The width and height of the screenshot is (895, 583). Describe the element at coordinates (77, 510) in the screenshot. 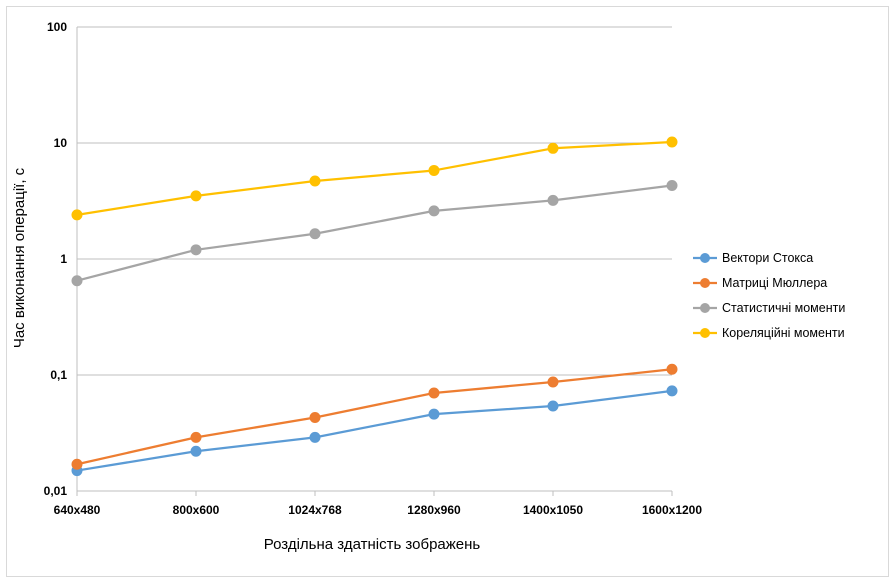

I see `x-tick-label: 640x480` at that location.